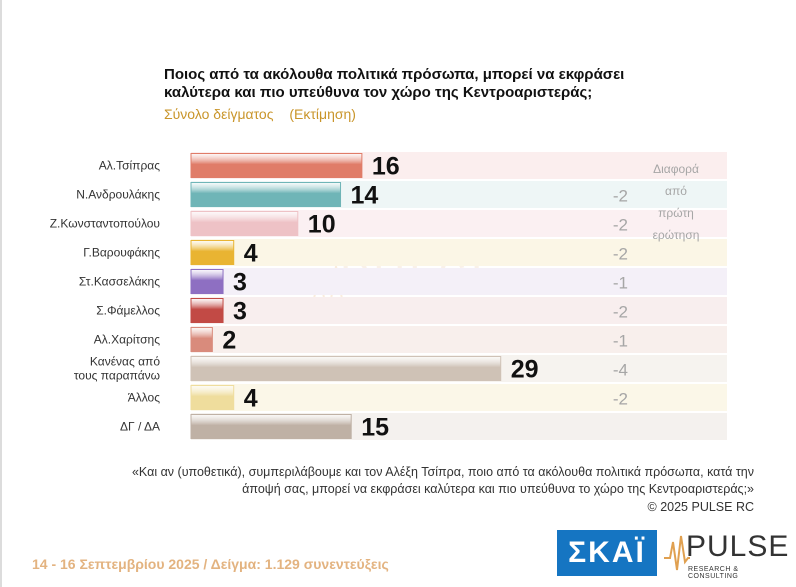  I want to click on category-label-line: Σ.Φάμελλος, so click(128, 311).